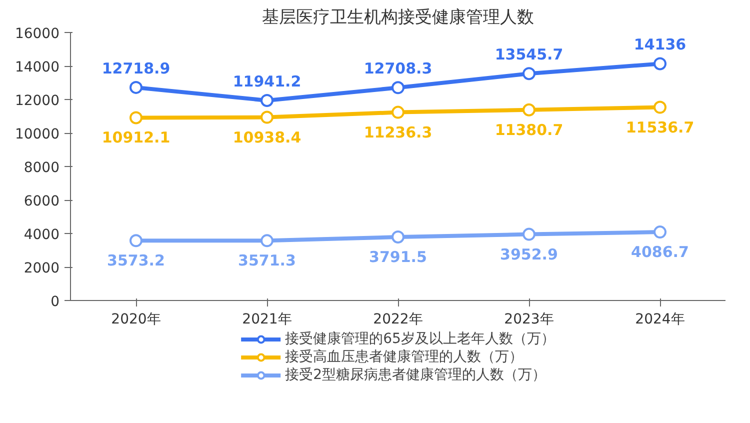 This screenshot has width=750, height=423. What do you see at coordinates (529, 55) in the screenshot?
I see `data-label: 13545.7` at bounding box center [529, 55].